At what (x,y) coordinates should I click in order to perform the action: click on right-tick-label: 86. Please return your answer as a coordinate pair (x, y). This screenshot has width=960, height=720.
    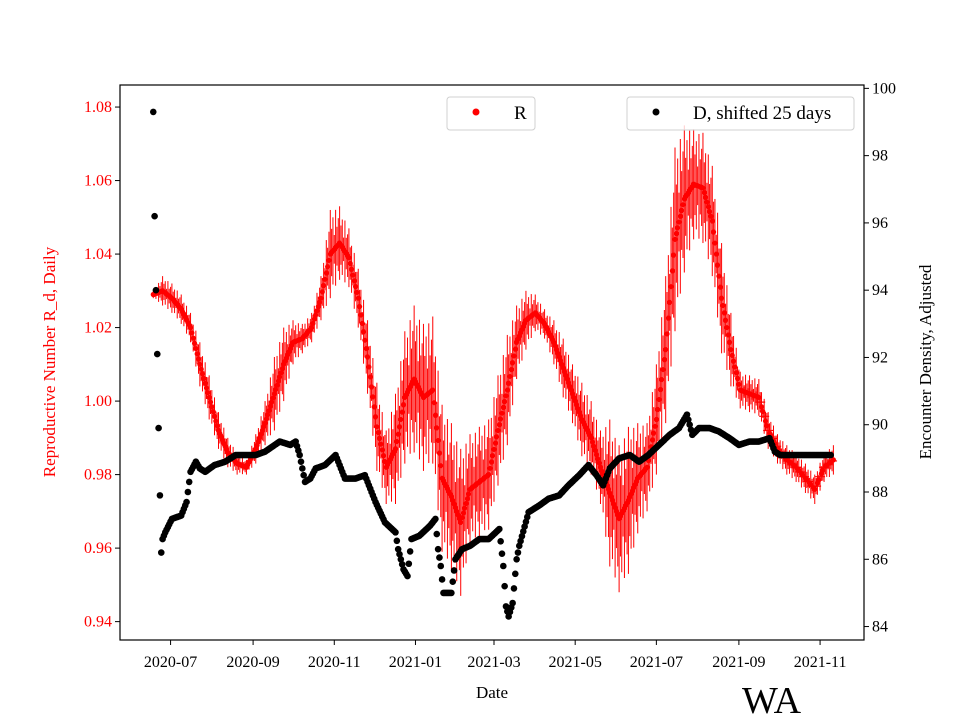
    Looking at the image, I should click on (880, 559).